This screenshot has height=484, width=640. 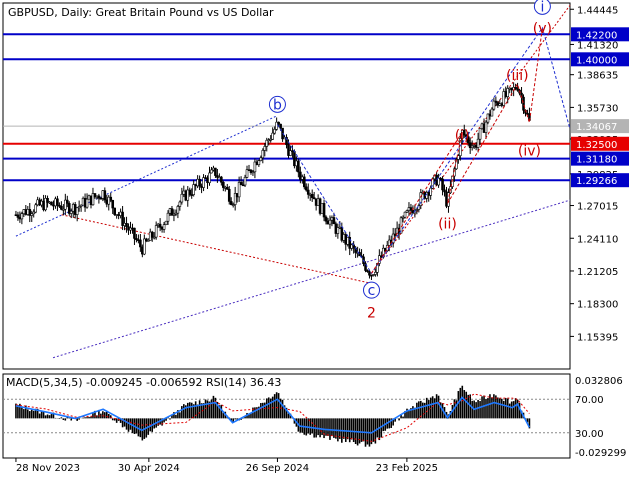 What do you see at coordinates (149, 468) in the screenshot?
I see `date-tick-label-1: 30 Apr 2024` at bounding box center [149, 468].